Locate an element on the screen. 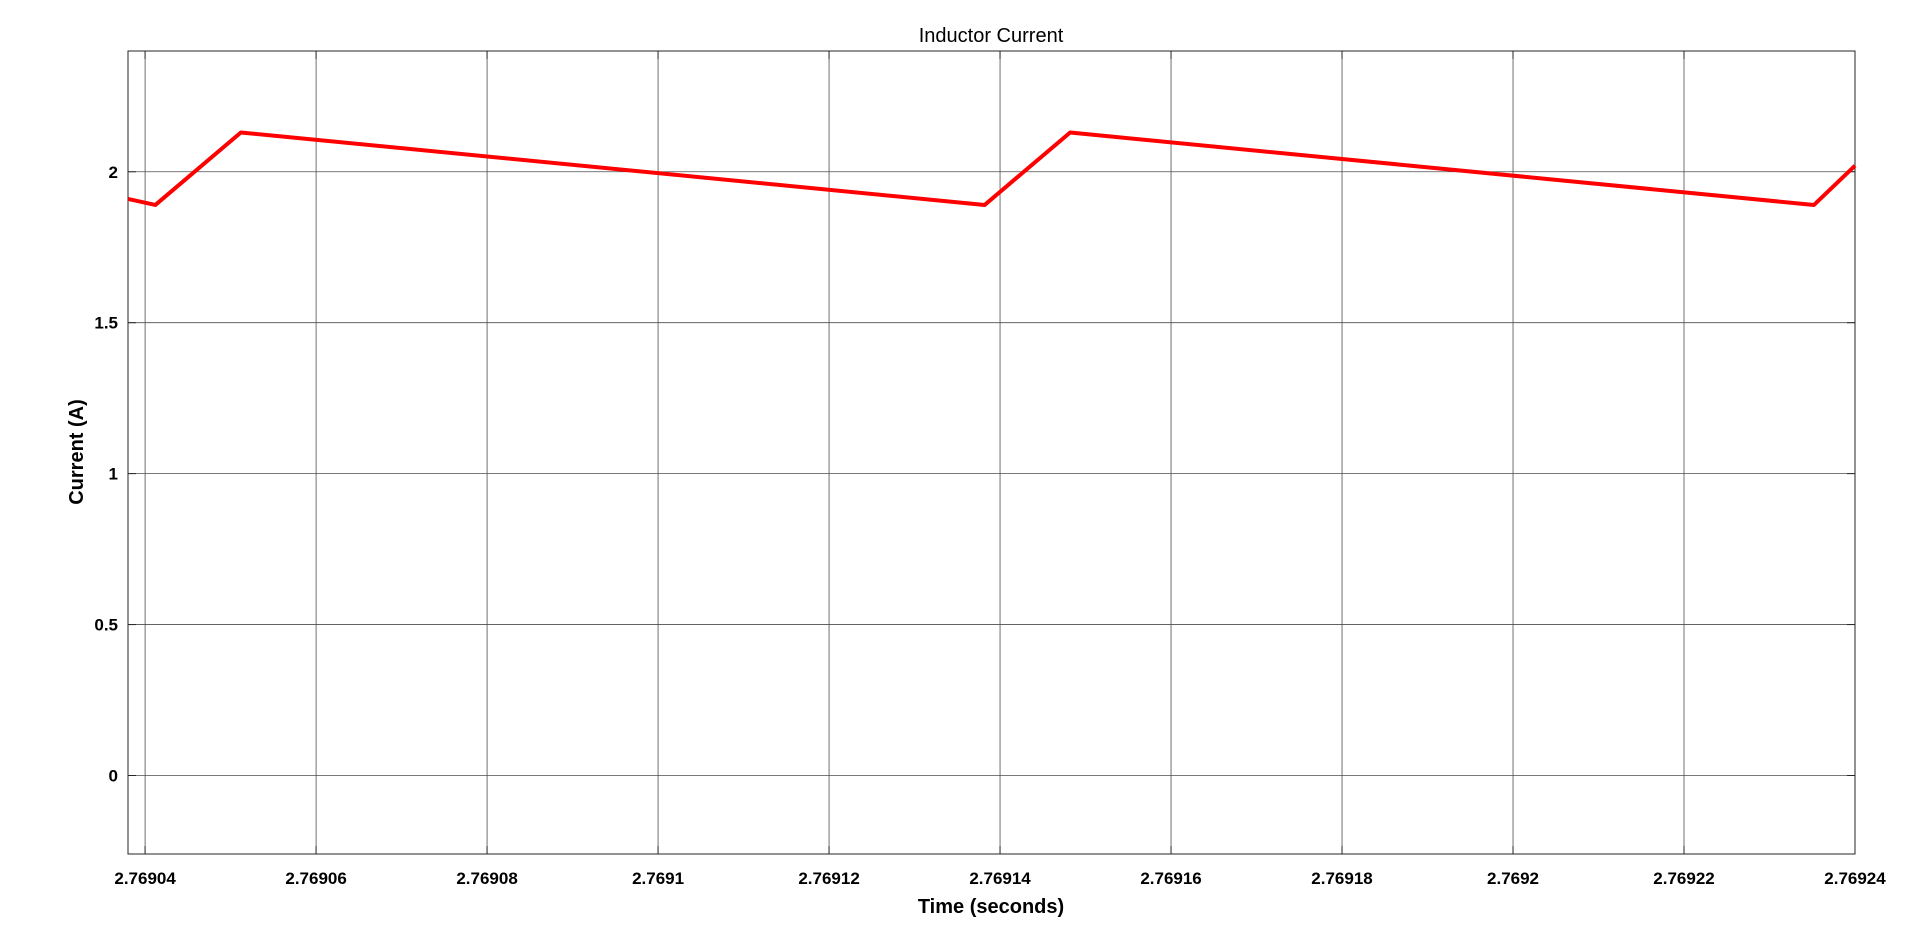 The width and height of the screenshot is (1920, 936). y-tick-label: 1.5 is located at coordinates (106, 323).